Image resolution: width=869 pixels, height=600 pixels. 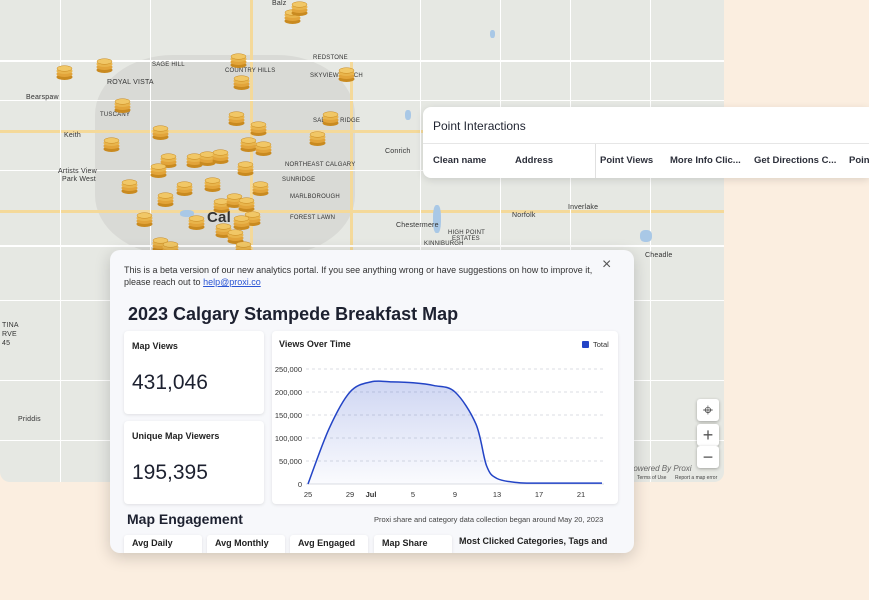 What do you see at coordinates (708, 435) in the screenshot?
I see `zoom-in-button: +` at bounding box center [708, 435].